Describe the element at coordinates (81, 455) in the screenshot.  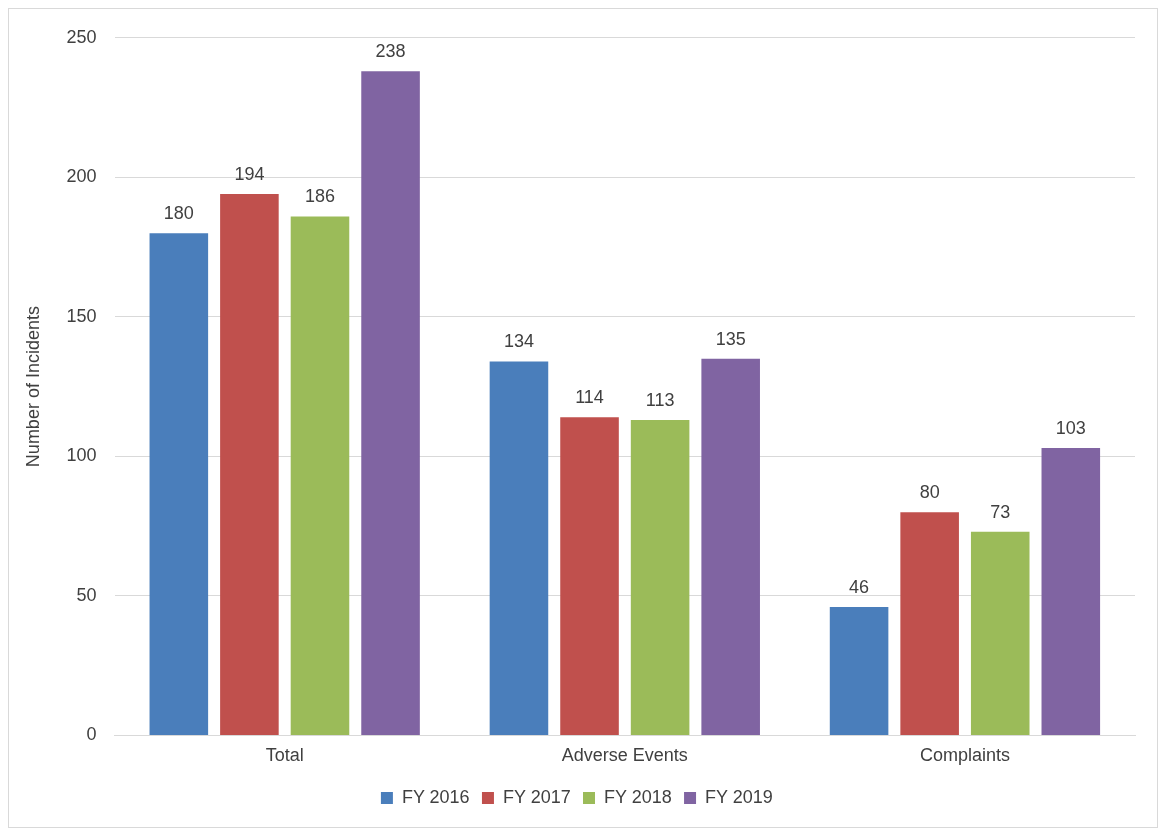
I see `y-tick-label: 100` at that location.